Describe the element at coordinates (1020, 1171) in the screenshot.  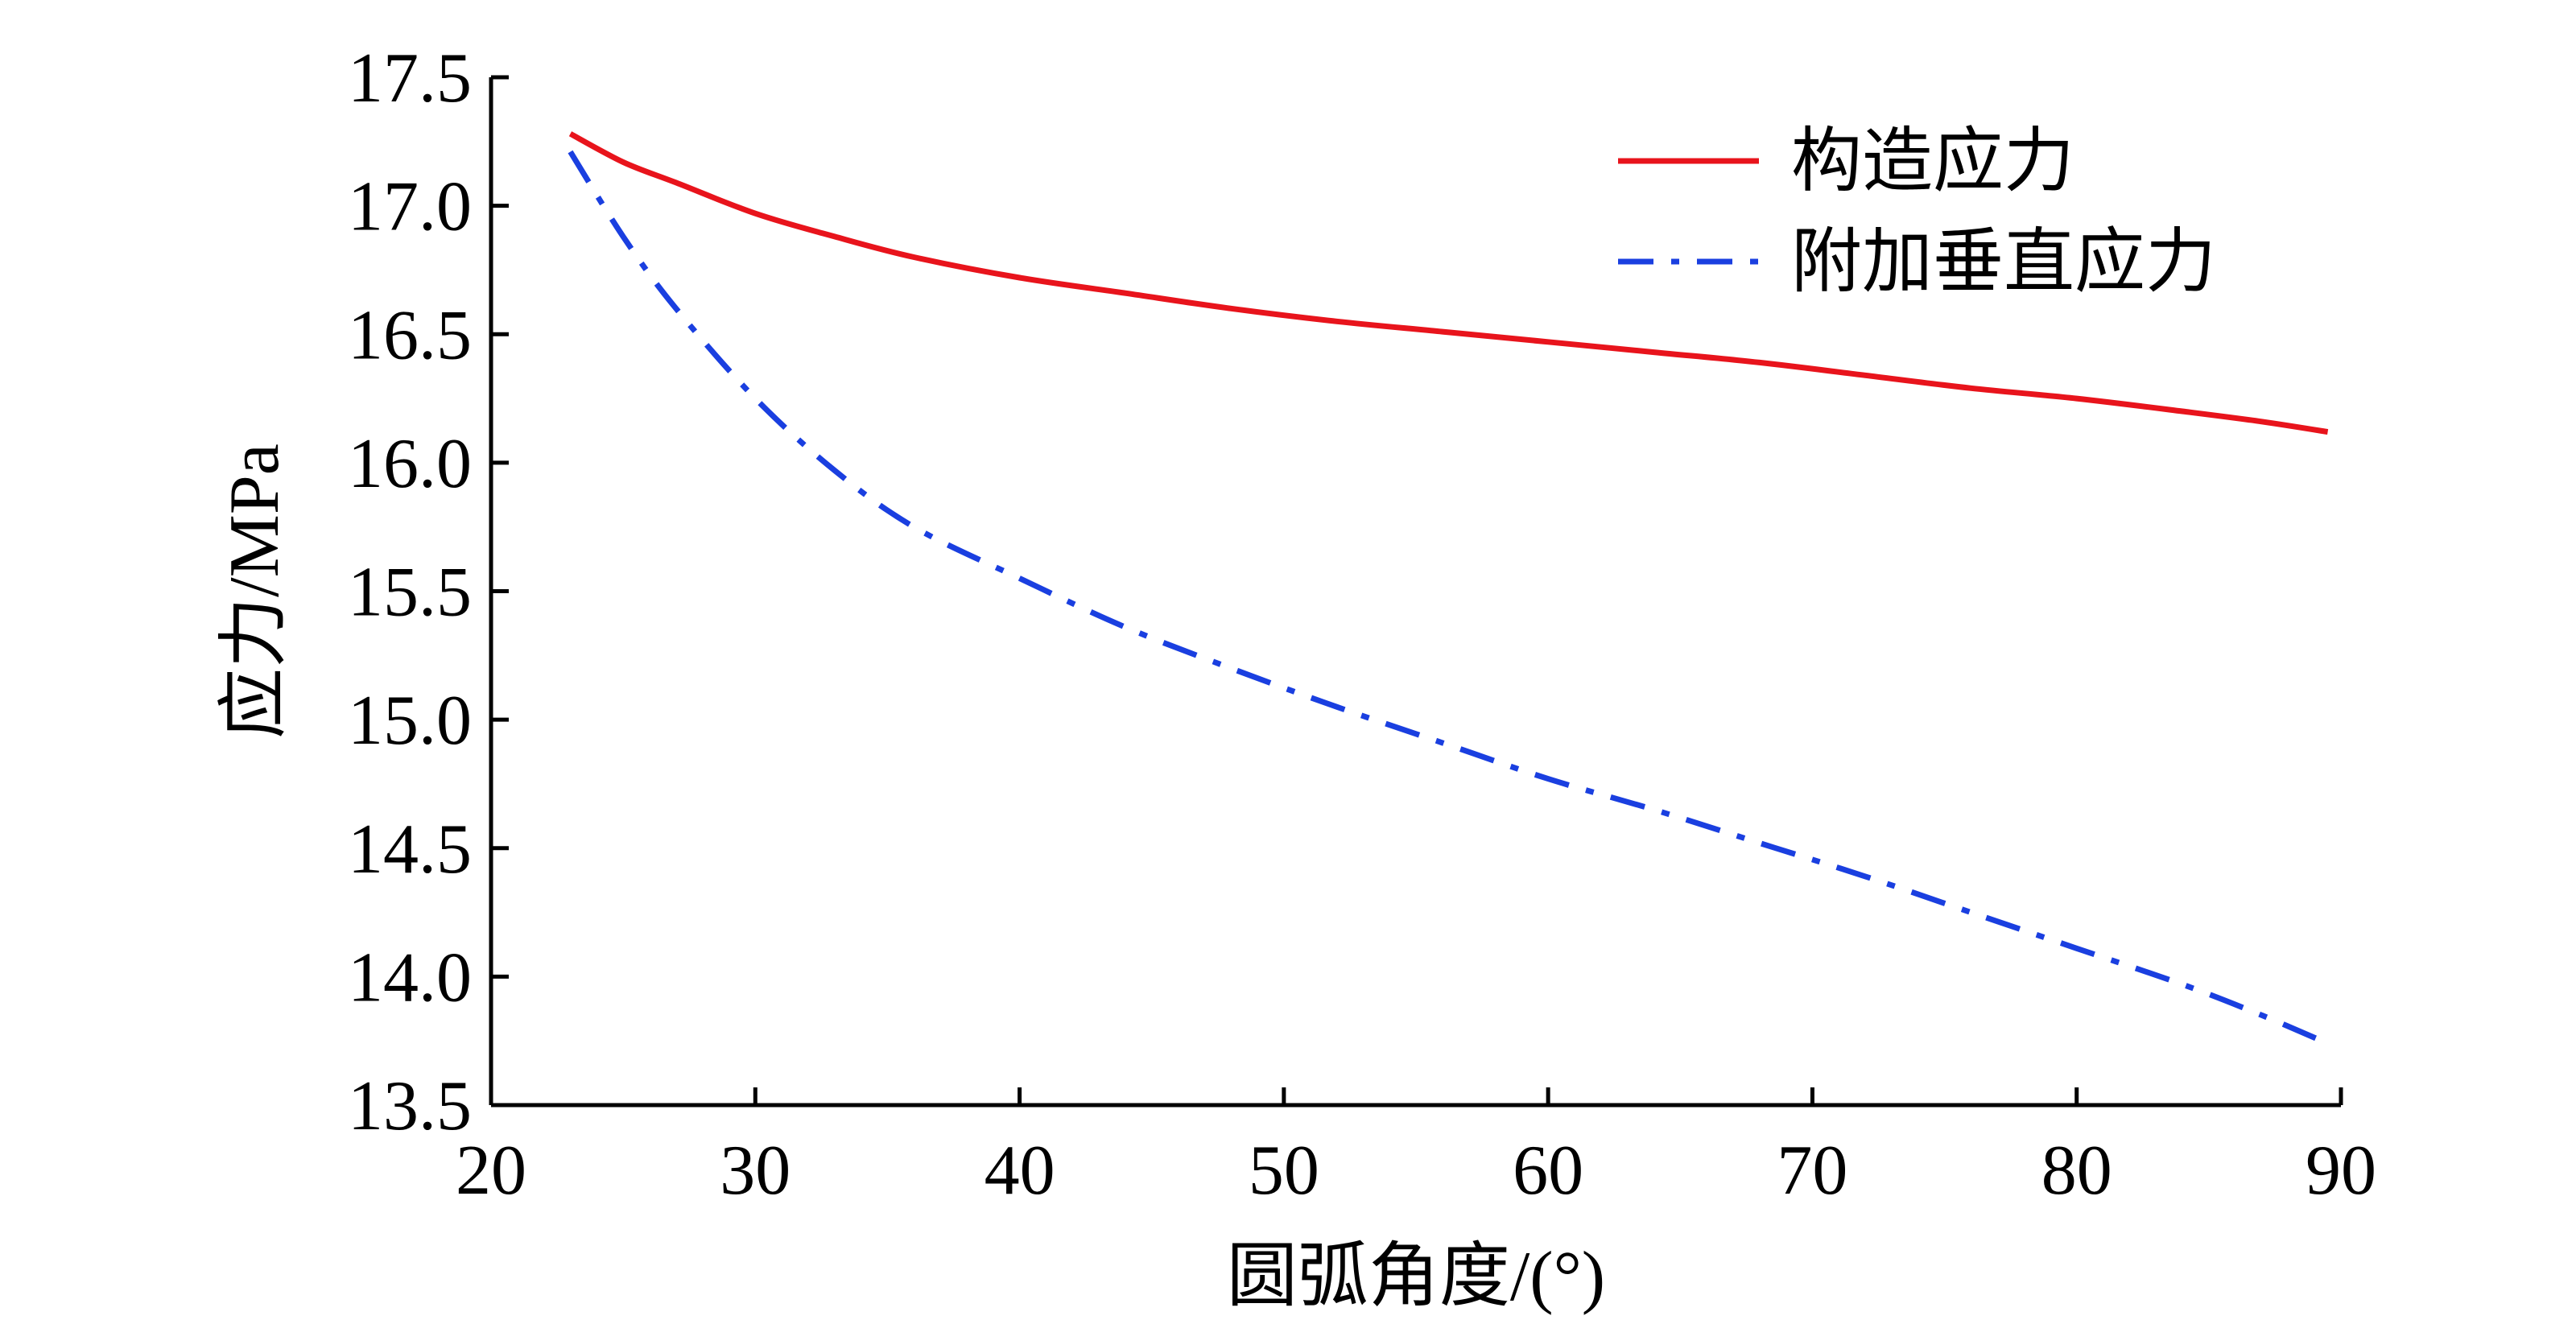
I see `x-tick-label: 40` at that location.